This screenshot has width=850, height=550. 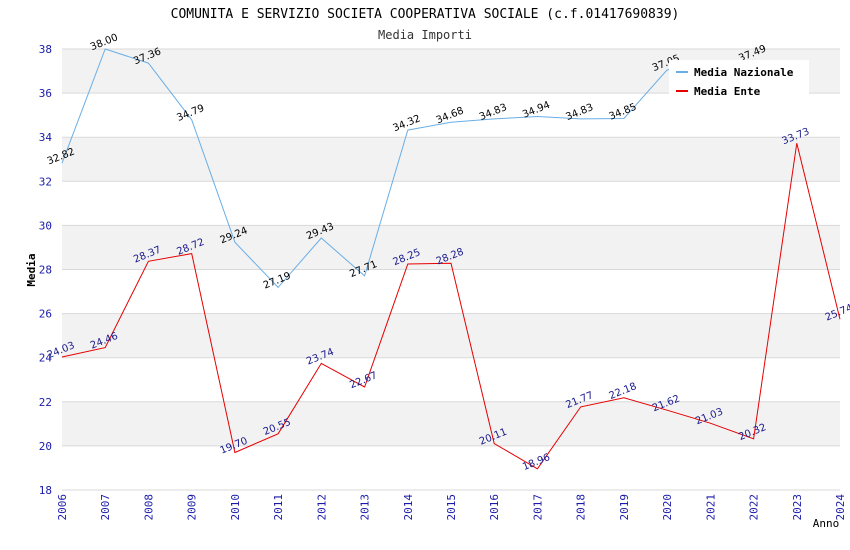 I want to click on y-tick-label: 36, so click(x=45, y=93).